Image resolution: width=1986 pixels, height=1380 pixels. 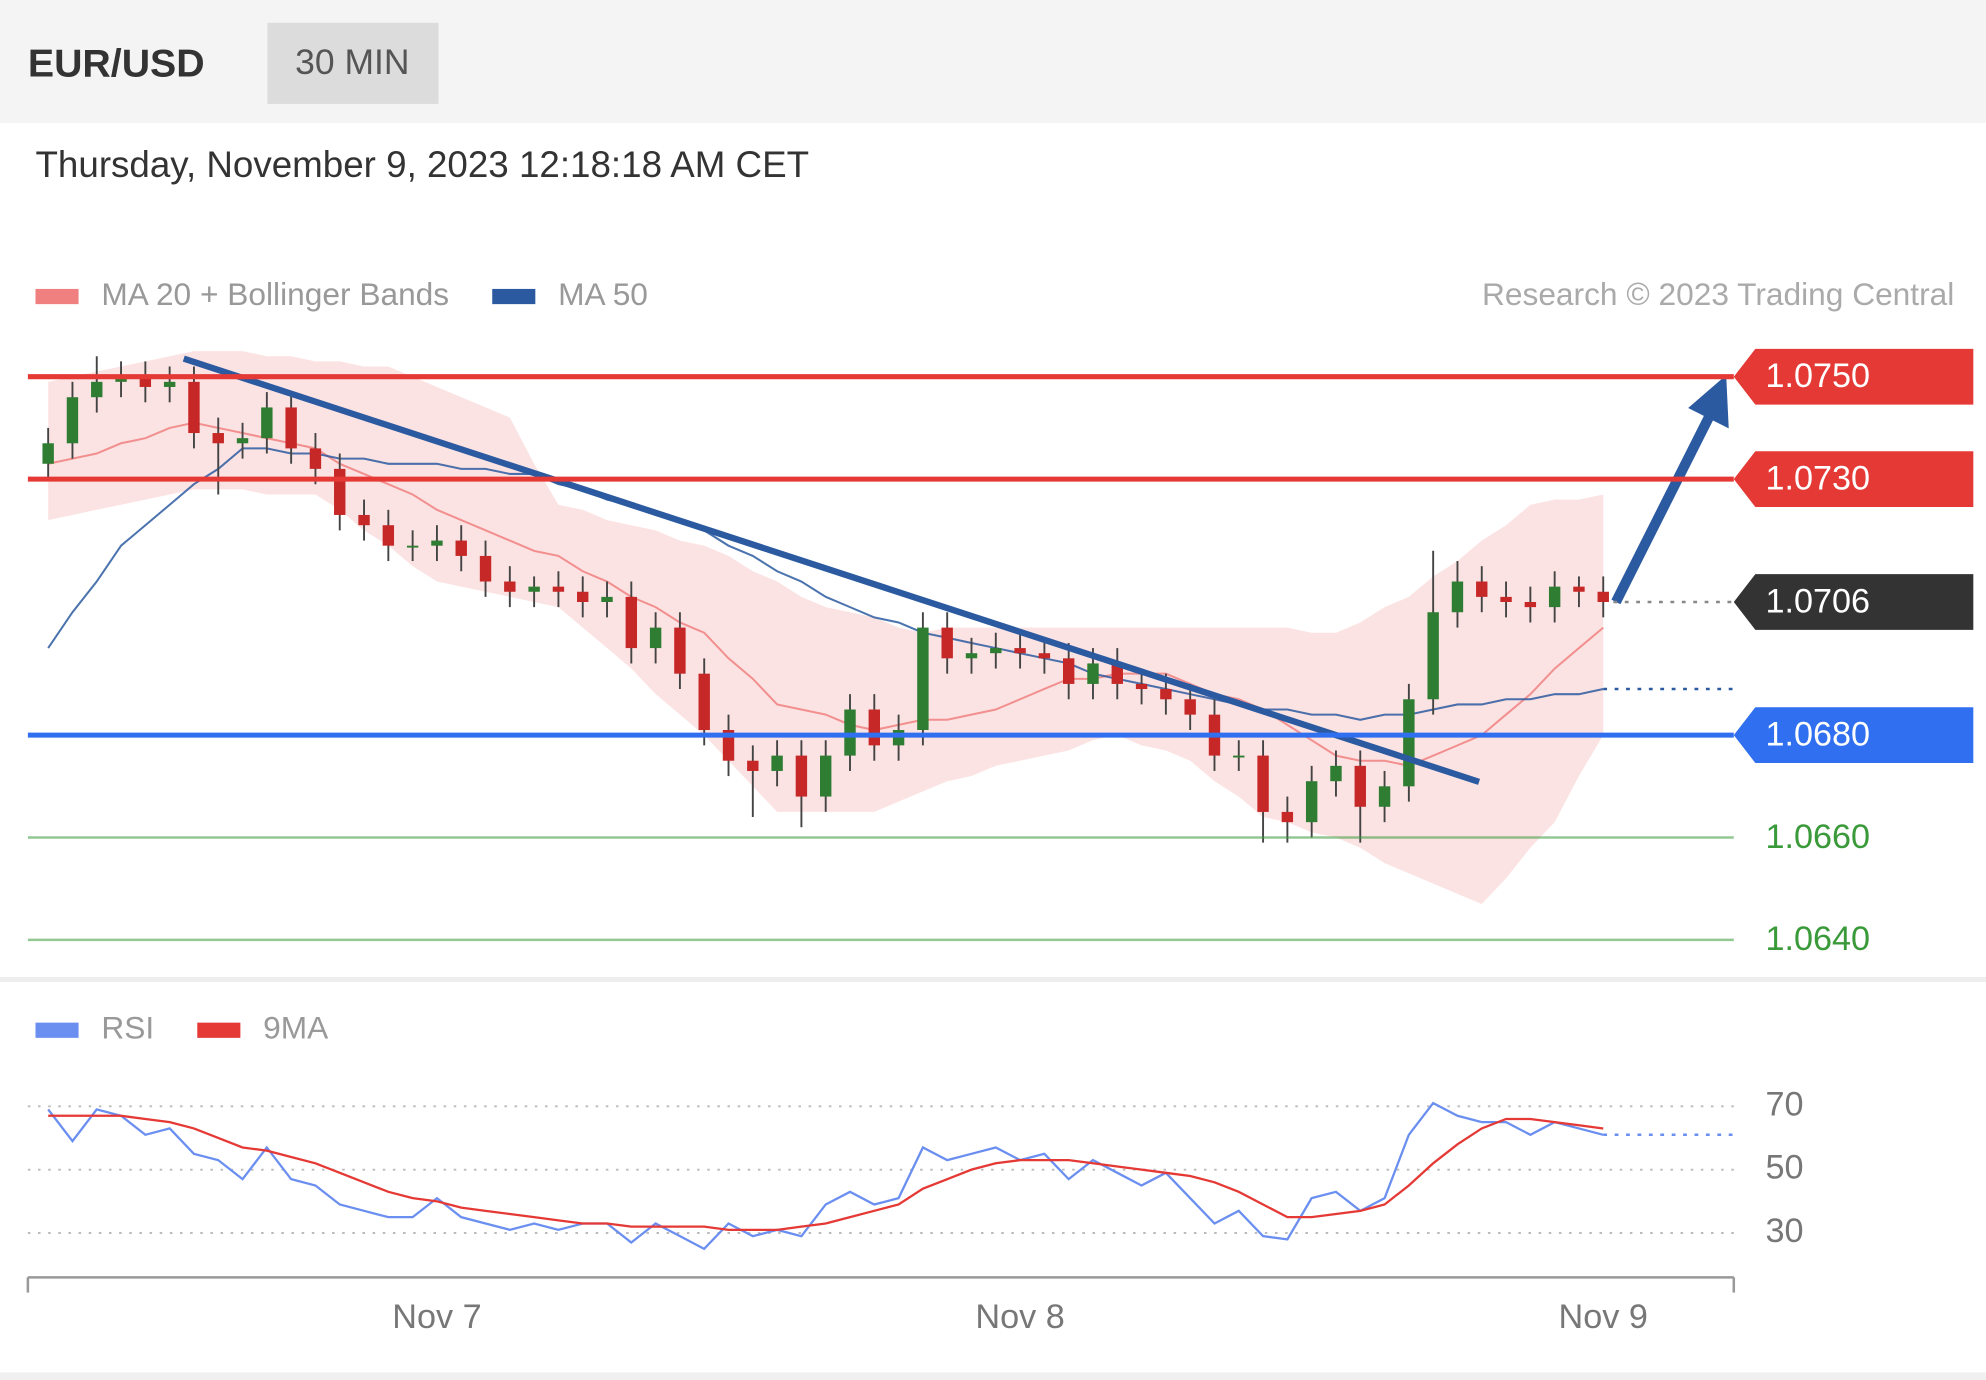 I want to click on arrow-shaft, so click(x=1665, y=505).